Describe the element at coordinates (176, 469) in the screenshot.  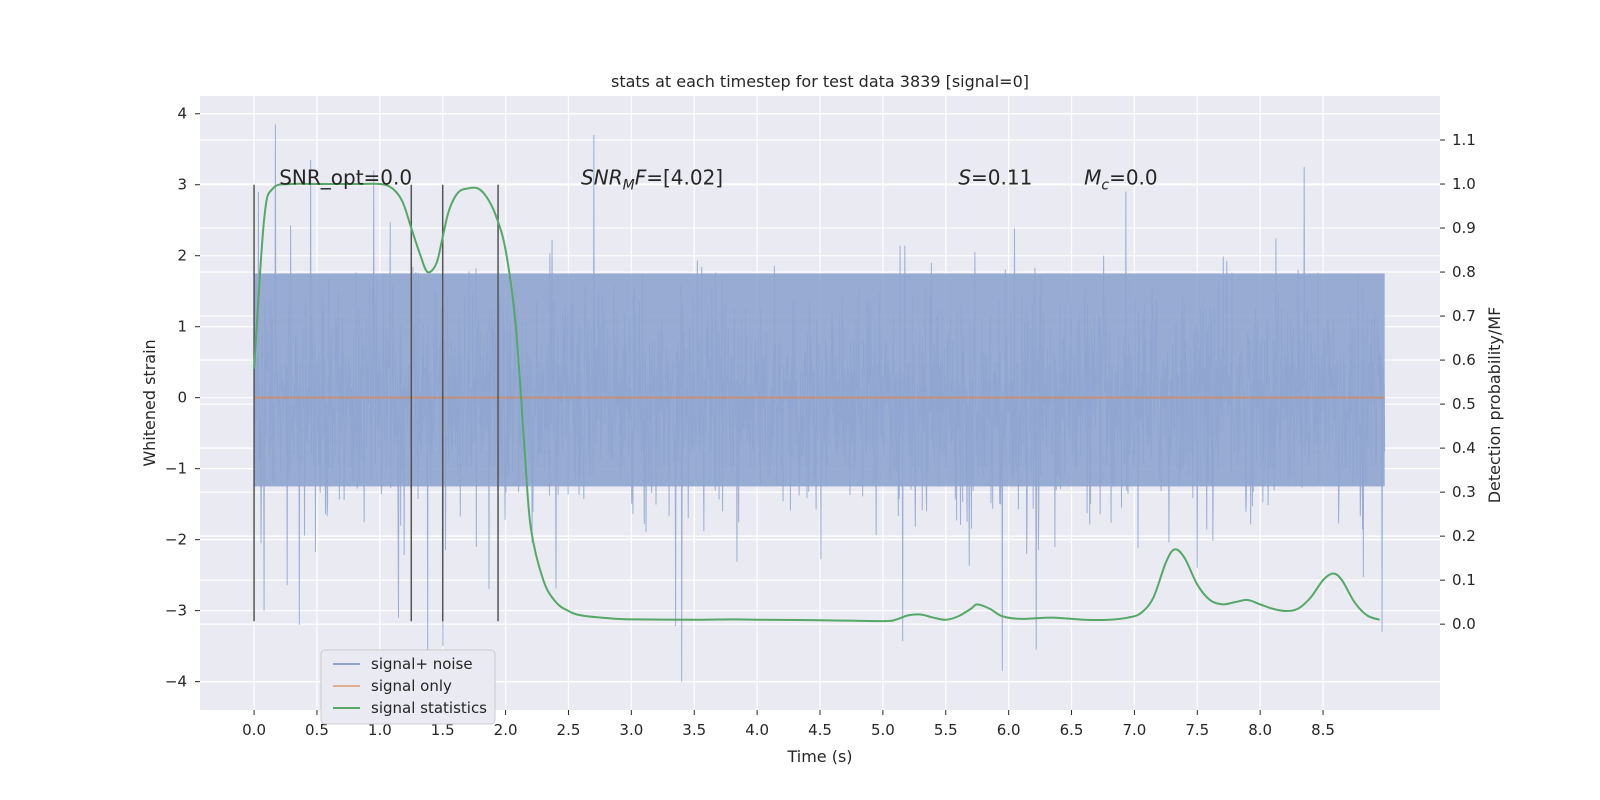
I see `y-left-tick-label: −1` at that location.